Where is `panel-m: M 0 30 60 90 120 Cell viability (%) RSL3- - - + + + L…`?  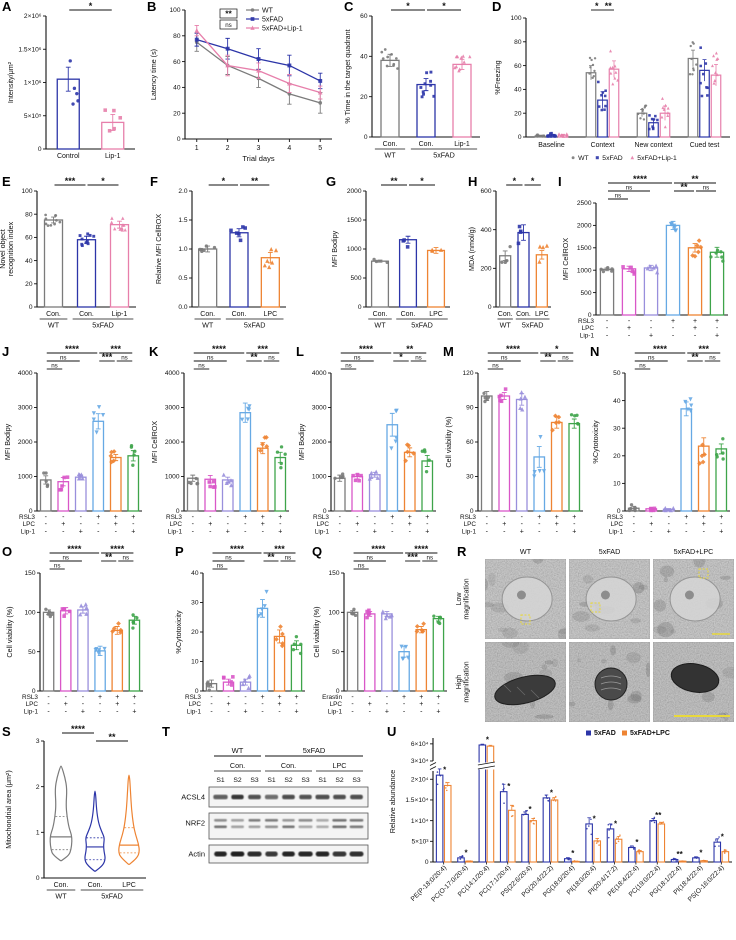
panel-m: M 0 30 60 90 120 Cell viability (%) RSL3- - - + + + L… is located at coordinates (514, 444).